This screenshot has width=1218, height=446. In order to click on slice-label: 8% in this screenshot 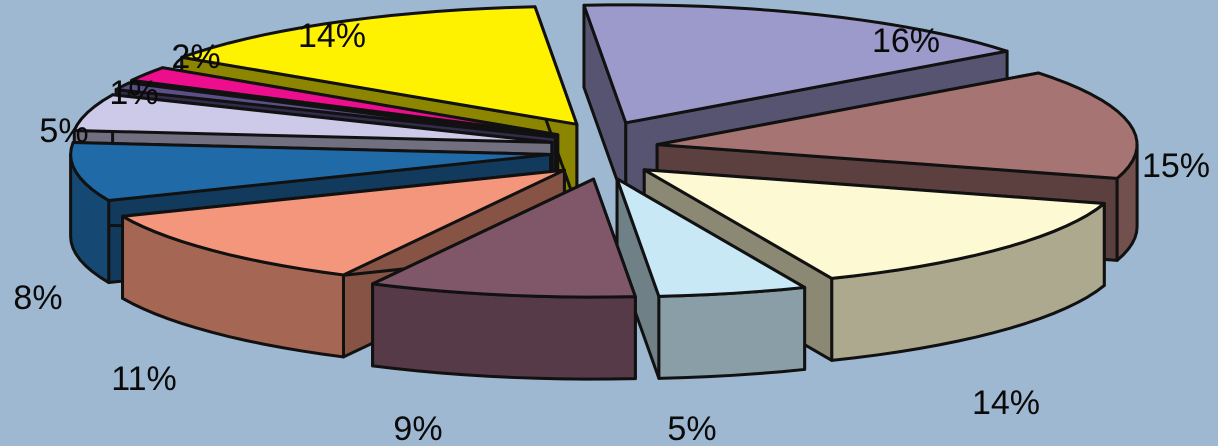, I will do `click(37, 298)`.